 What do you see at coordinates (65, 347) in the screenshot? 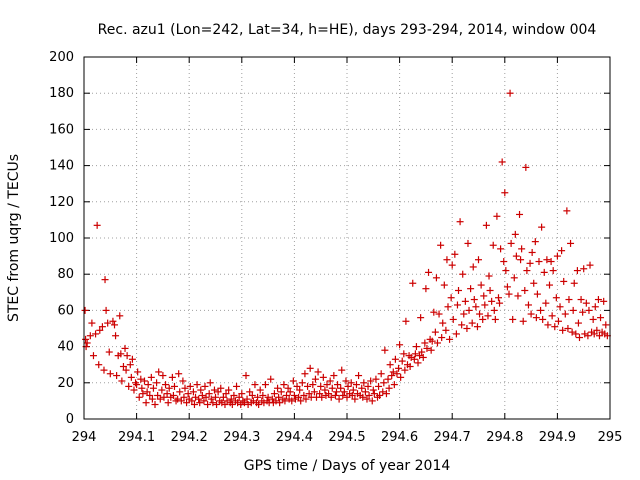
I see `y-tick-label: 40` at bounding box center [65, 347].